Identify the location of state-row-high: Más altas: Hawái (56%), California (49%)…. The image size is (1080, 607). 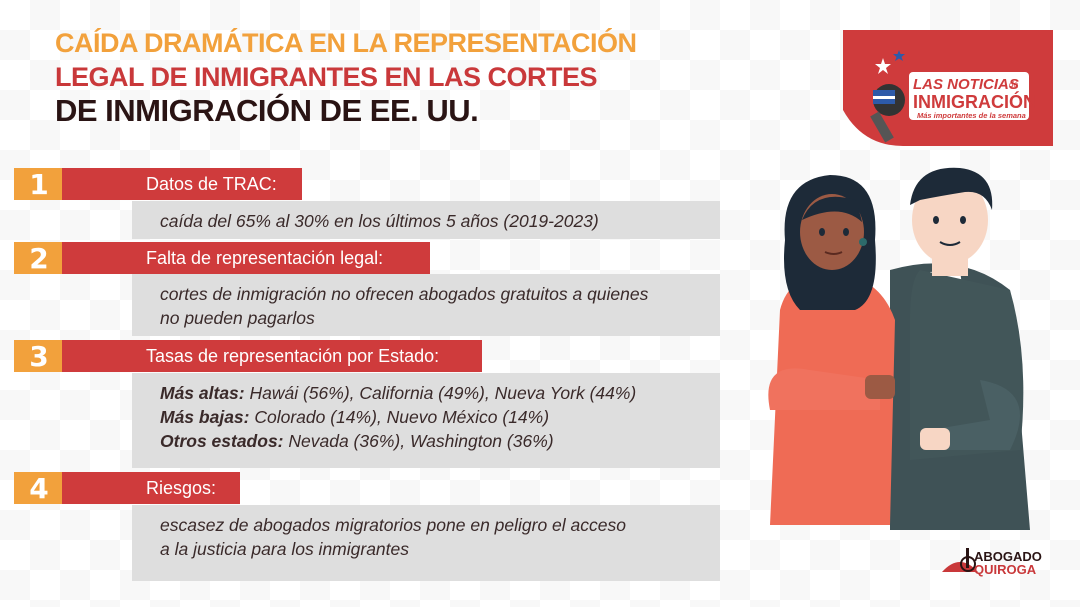
(398, 393).